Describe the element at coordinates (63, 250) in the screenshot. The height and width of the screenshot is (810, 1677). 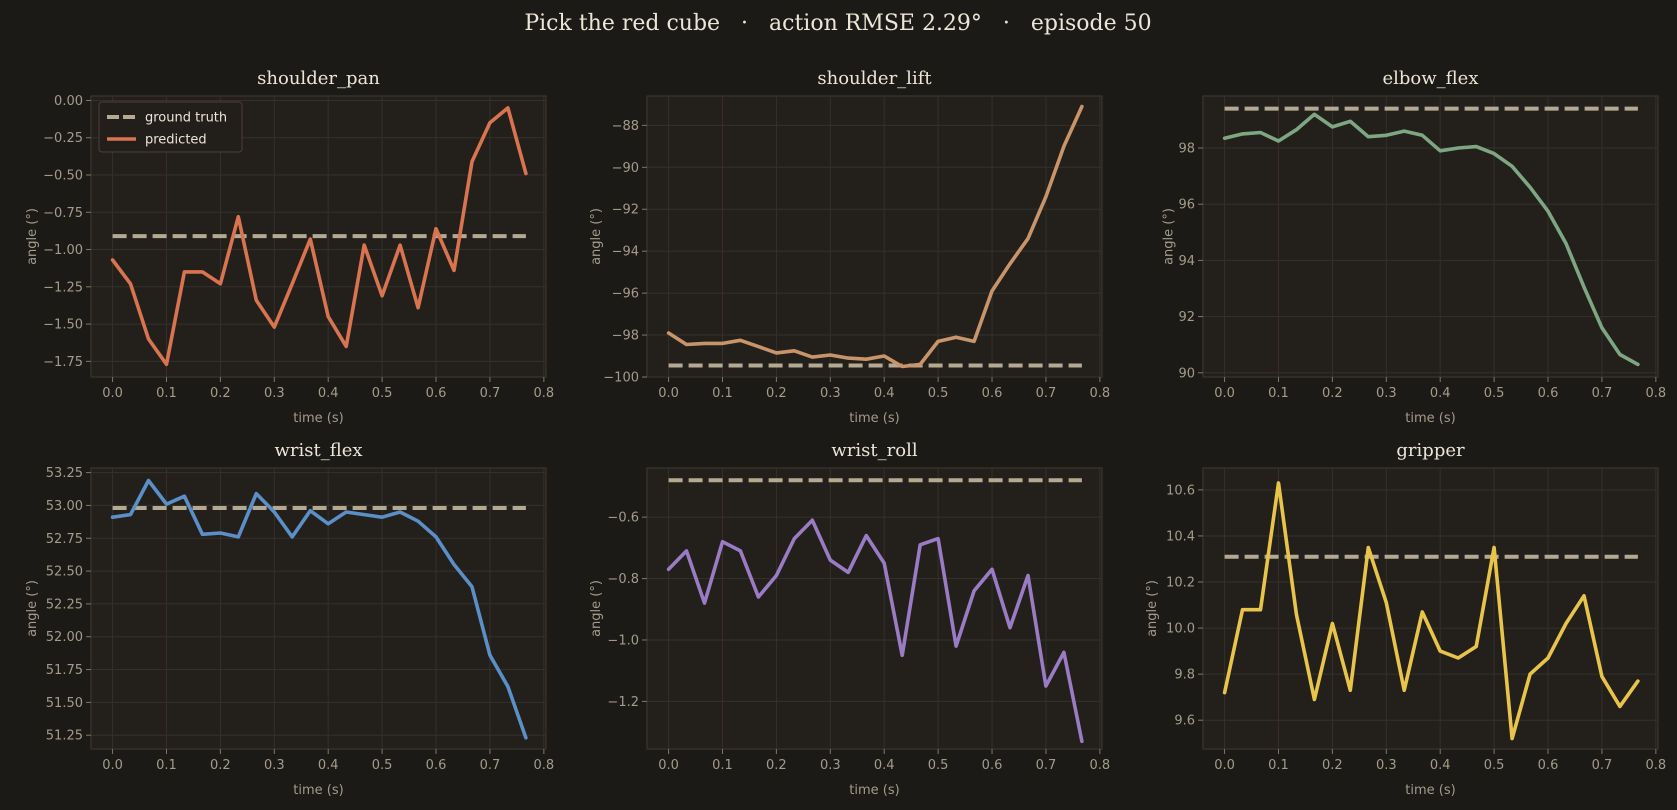
I see `y-tick-label: −1.00` at that location.